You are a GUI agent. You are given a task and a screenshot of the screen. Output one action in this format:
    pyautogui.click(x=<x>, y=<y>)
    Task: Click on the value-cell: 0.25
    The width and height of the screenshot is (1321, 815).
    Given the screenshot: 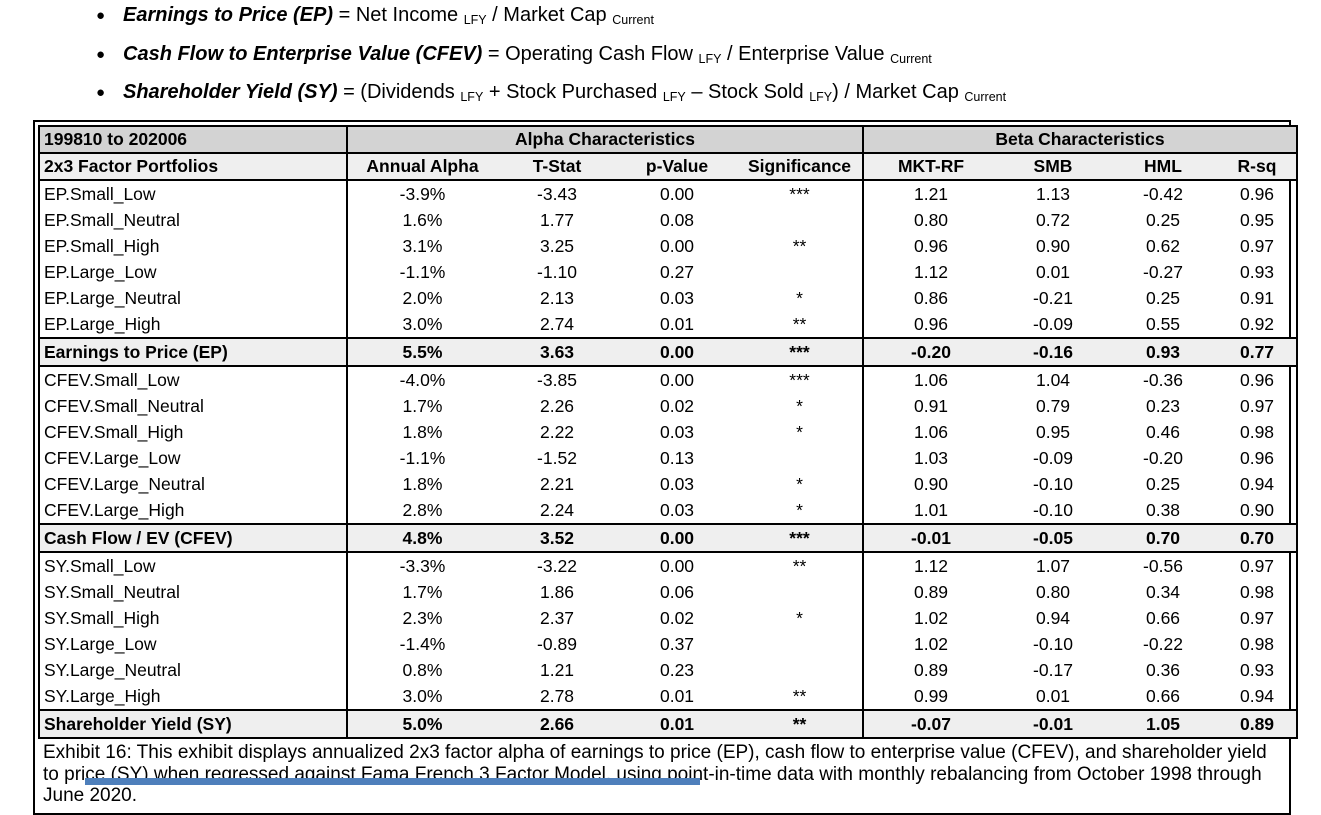 What is the action you would take?
    pyautogui.click(x=1163, y=219)
    